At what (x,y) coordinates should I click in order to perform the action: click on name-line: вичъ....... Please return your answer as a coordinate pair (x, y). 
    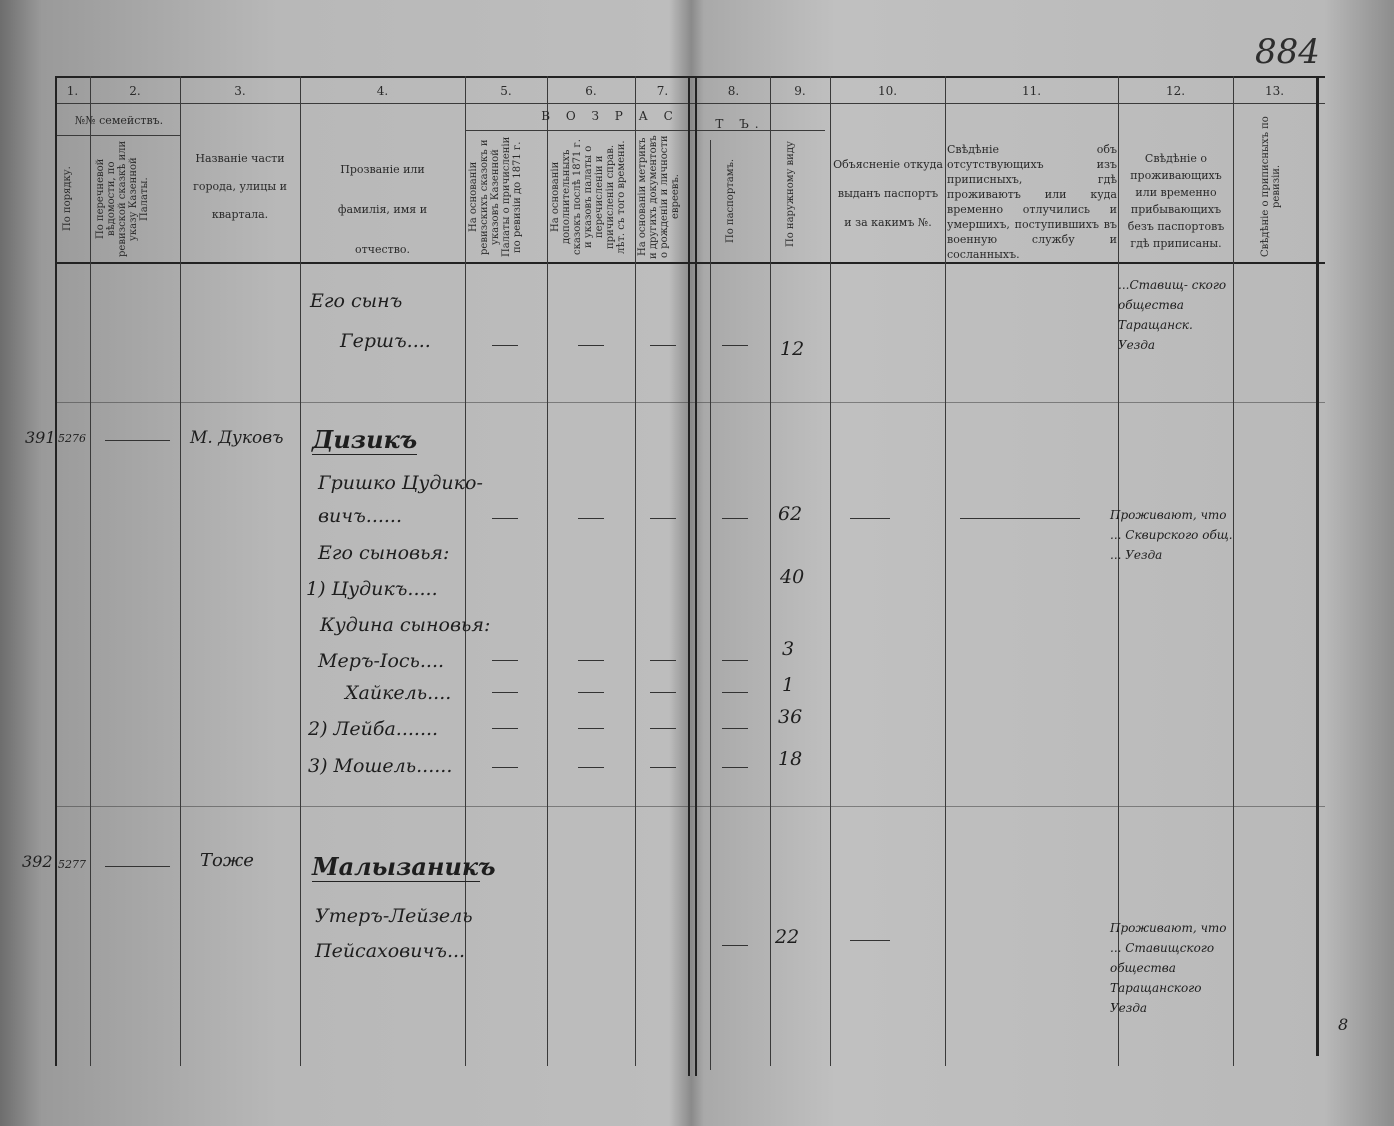
    Looking at the image, I should click on (360, 516).